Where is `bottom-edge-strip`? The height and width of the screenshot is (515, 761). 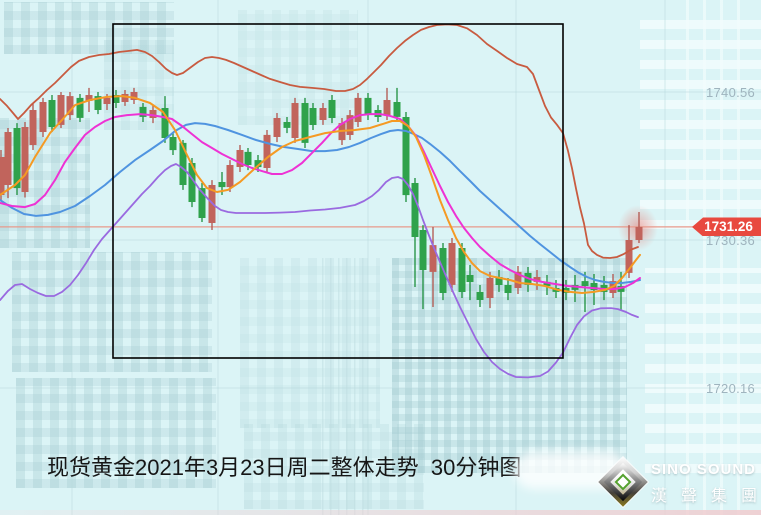 bottom-edge-strip is located at coordinates (380, 512).